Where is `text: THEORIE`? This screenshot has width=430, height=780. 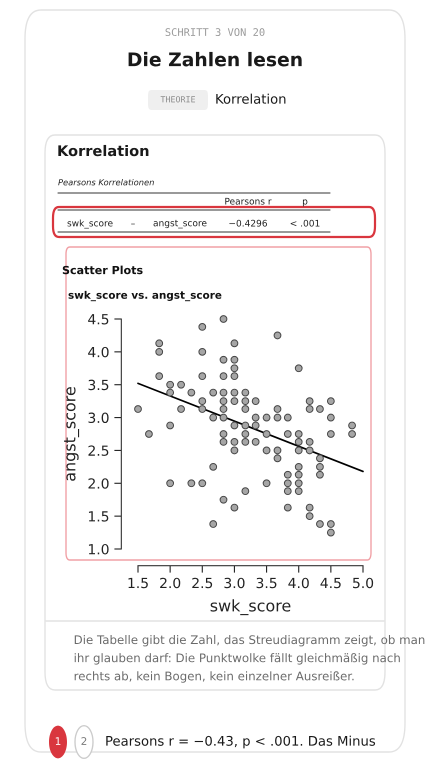
text: THEORIE is located at coordinates (178, 99).